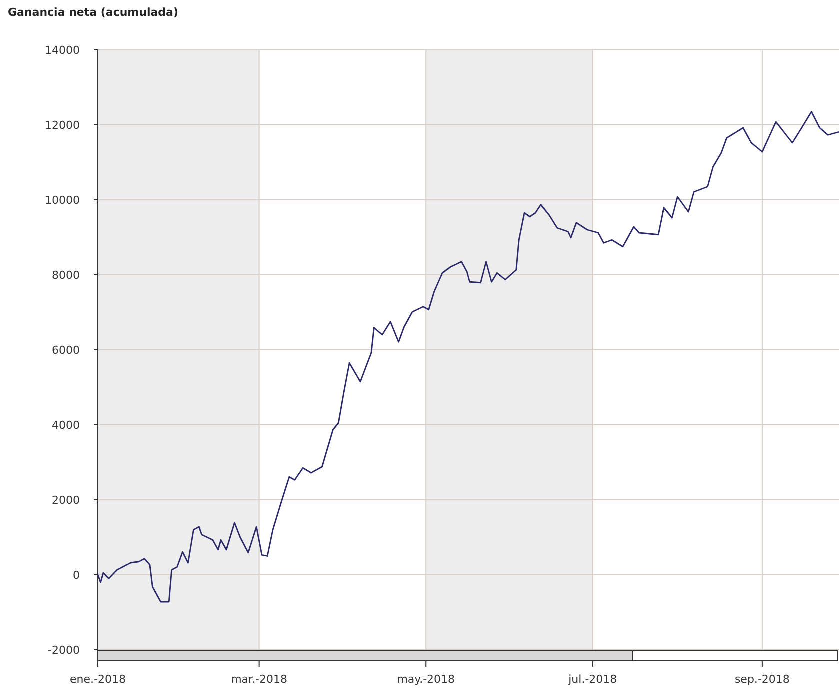  What do you see at coordinates (593, 679) in the screenshot?
I see `x-tick-label: jul.-2018` at bounding box center [593, 679].